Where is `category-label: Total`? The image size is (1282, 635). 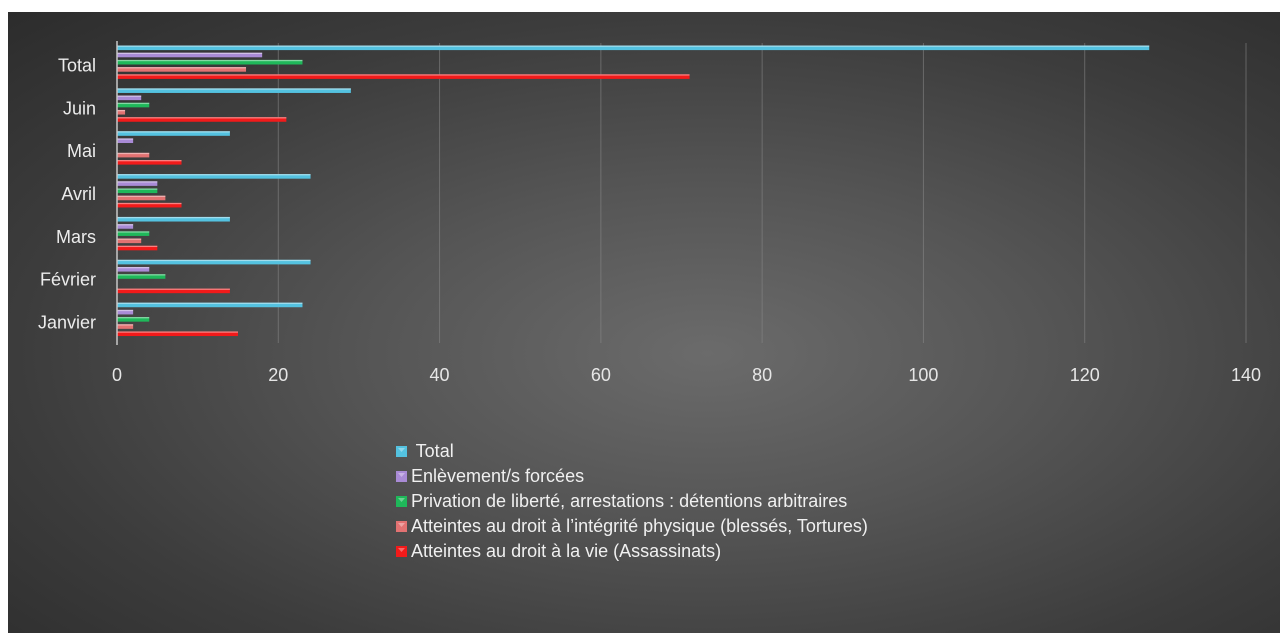
category-label: Total is located at coordinates (77, 65).